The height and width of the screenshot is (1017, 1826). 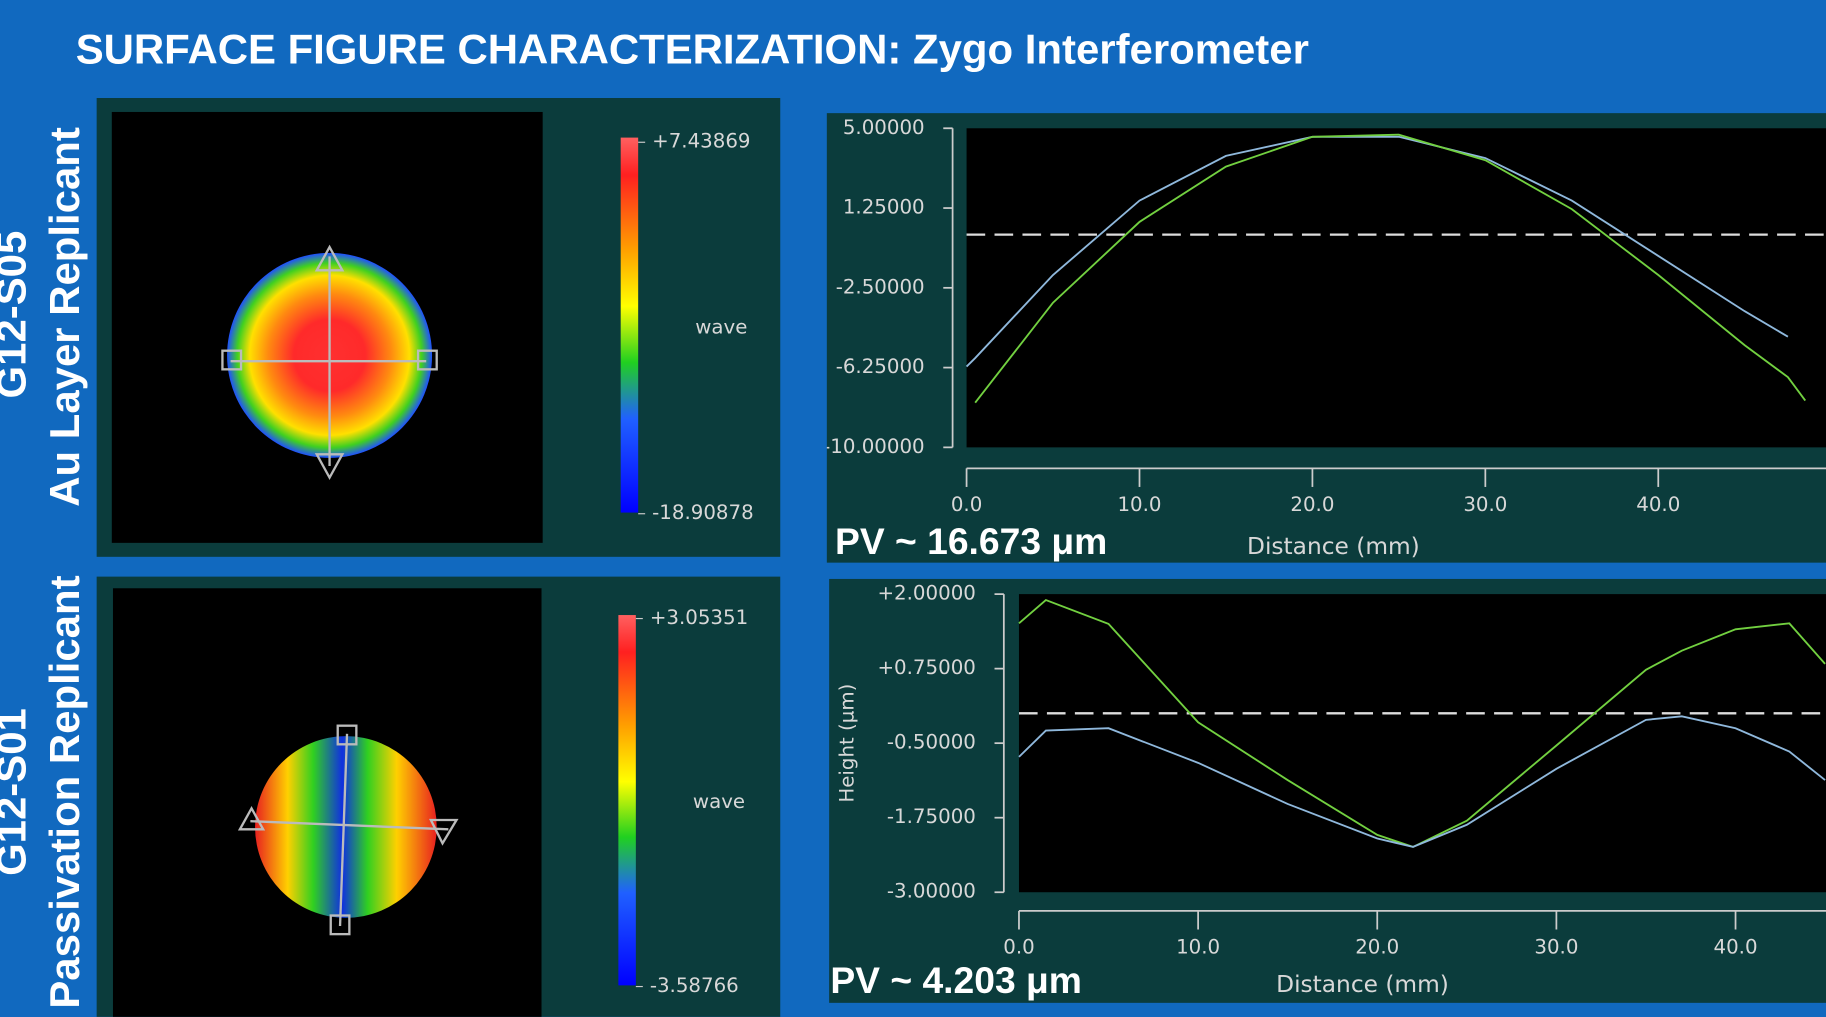 I want to click on sample-id: G12-S05, so click(x=17, y=315).